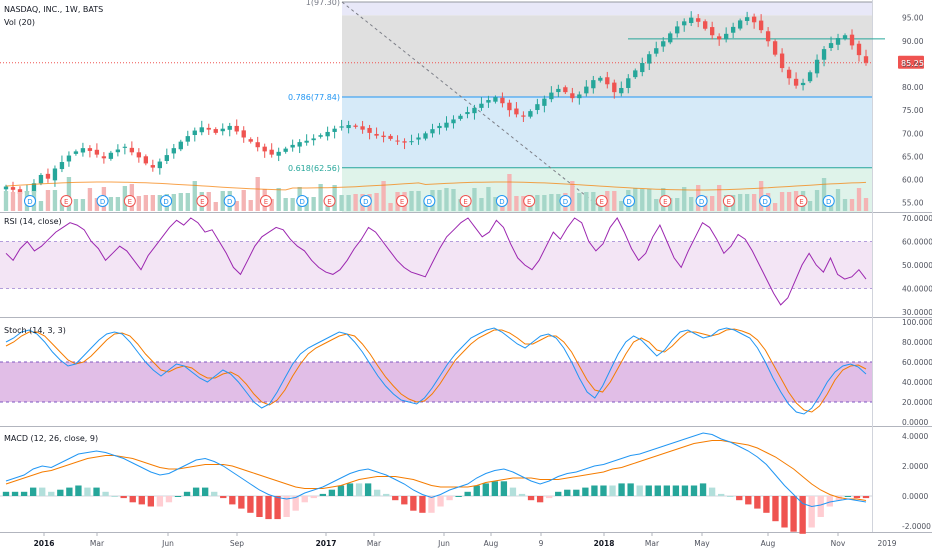  I want to click on rsi-axis-tick: 70.0000, so click(917, 218).